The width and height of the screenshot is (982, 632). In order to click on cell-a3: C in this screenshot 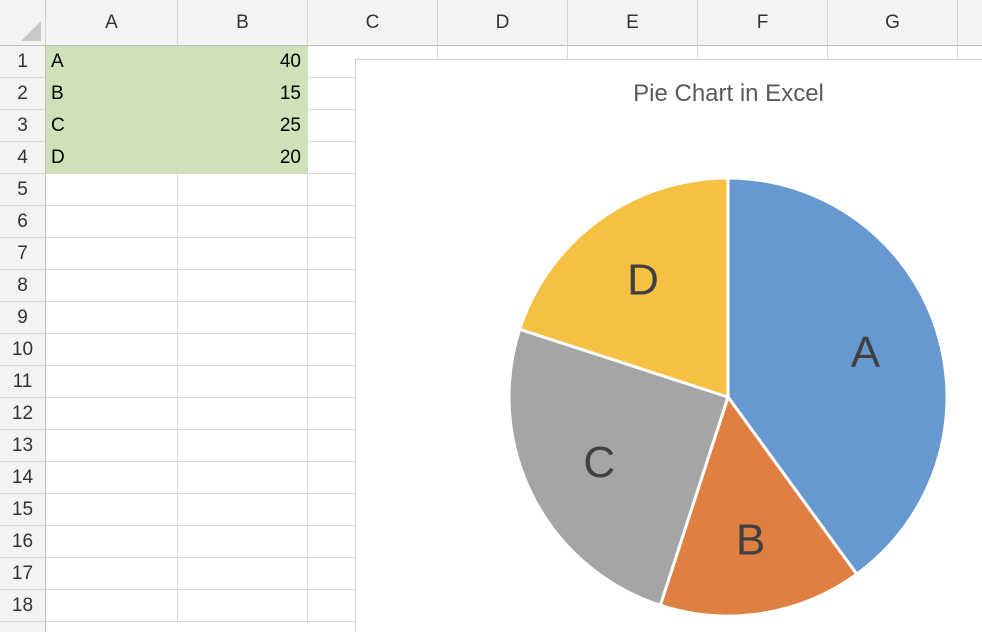, I will do `click(112, 126)`.